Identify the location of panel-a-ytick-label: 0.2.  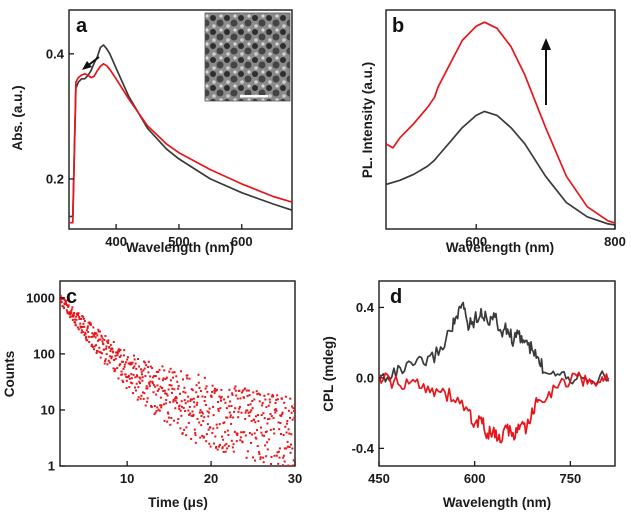
(55, 178).